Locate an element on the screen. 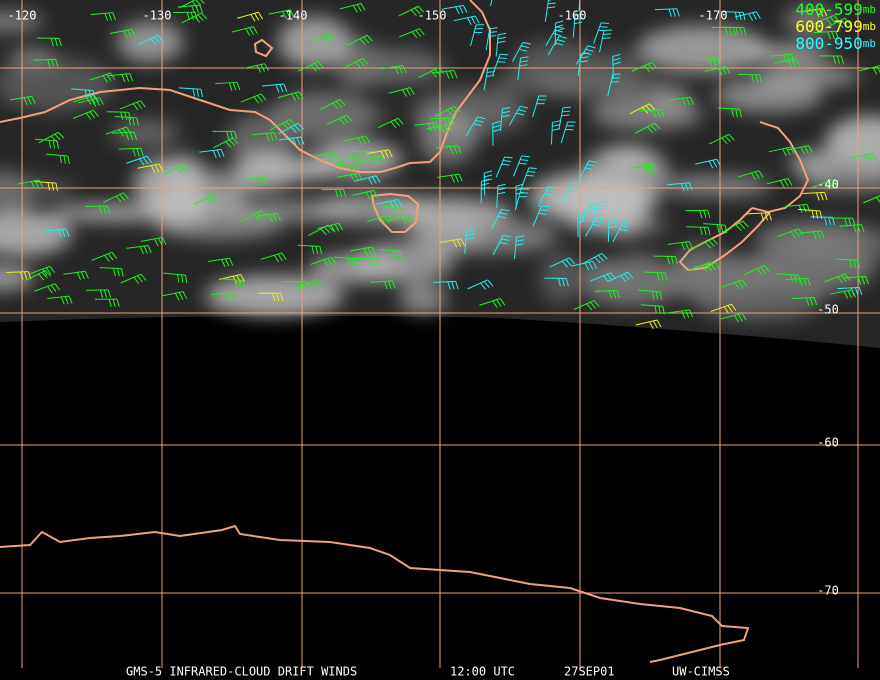 Image resolution: width=880 pixels, height=680 pixels. cloud is located at coordinates (446, 232).